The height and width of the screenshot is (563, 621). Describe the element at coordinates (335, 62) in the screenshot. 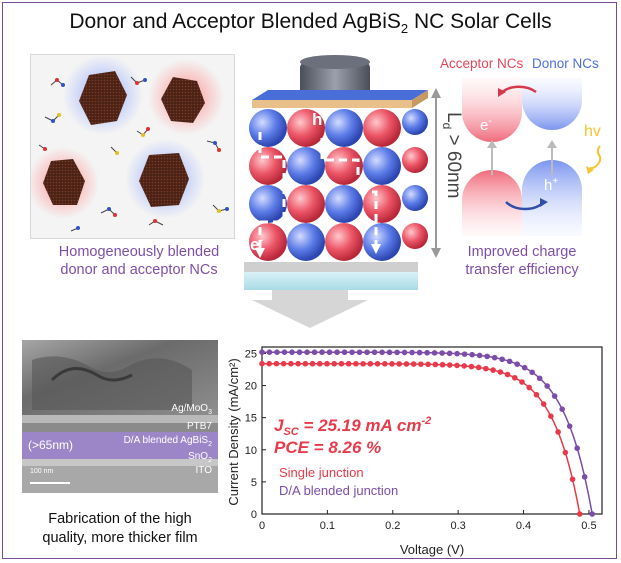

I see `electrode-top` at that location.